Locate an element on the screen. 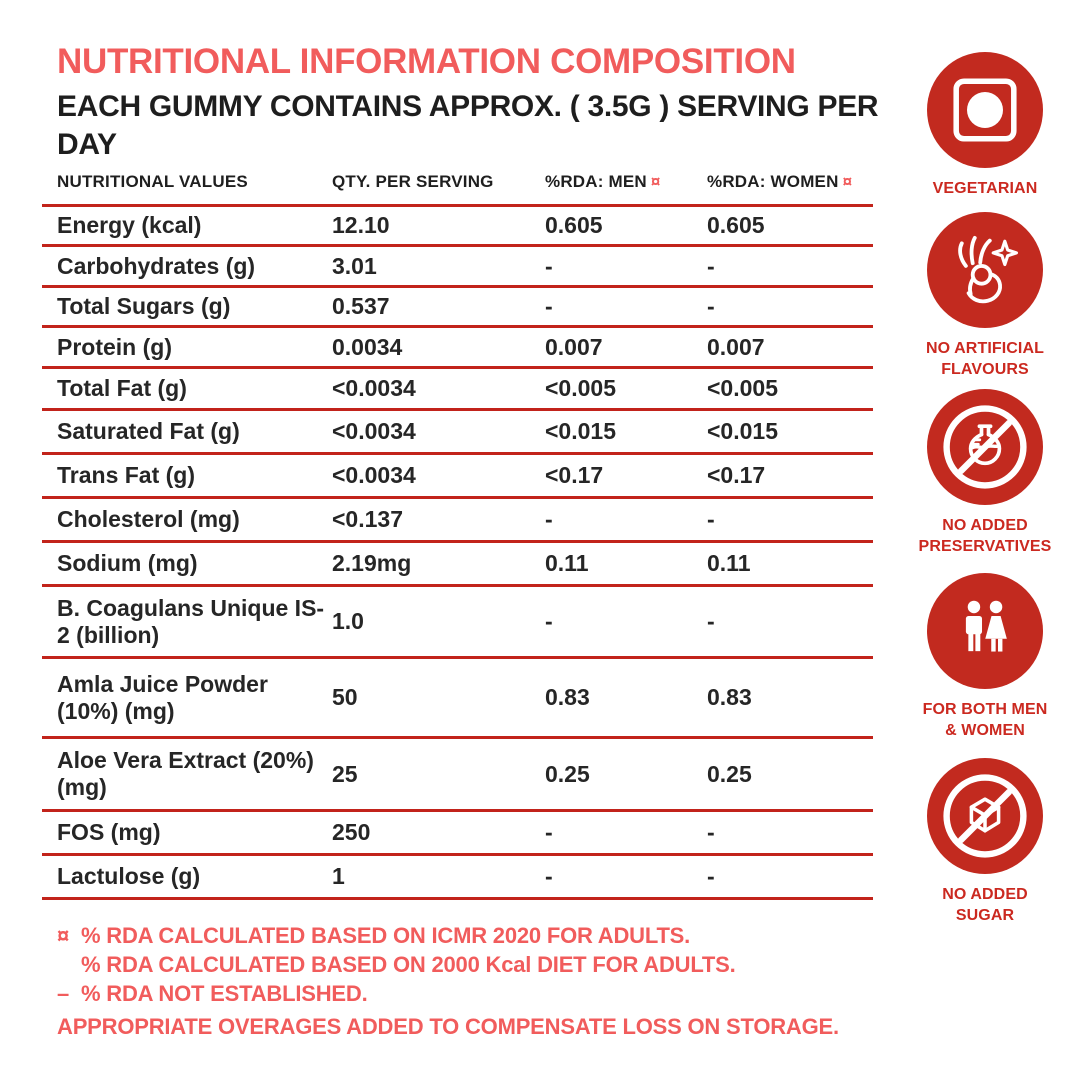  row-name: B. Coagulans Unique IS-2 (billion) is located at coordinates (191, 621).